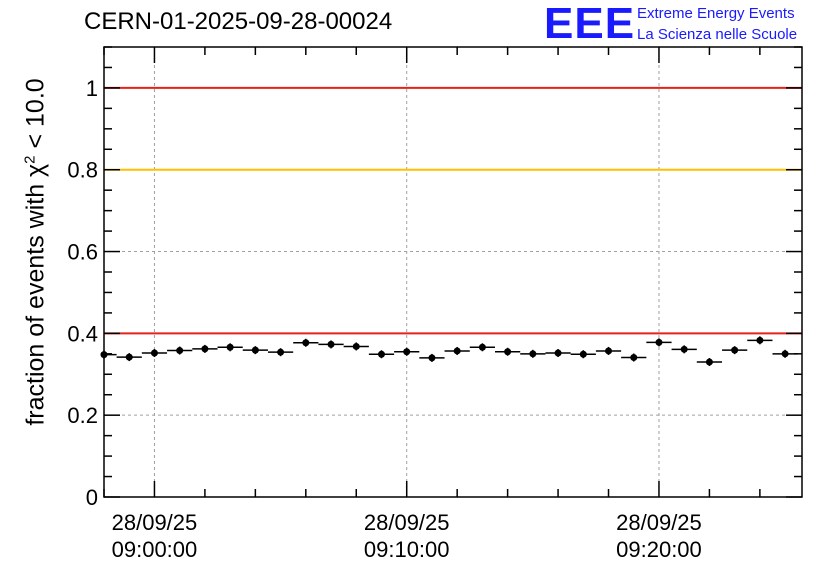 The width and height of the screenshot is (836, 572). What do you see at coordinates (82, 415) in the screenshot?
I see `y-tick-label-1: 0.2` at bounding box center [82, 415].